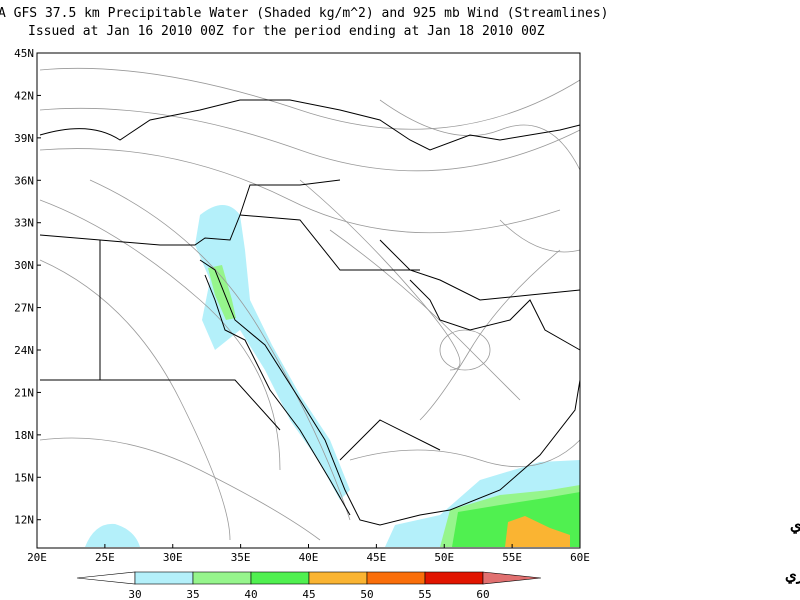 This screenshot has height=600, width=800. Describe the element at coordinates (537, 531) in the screenshot. I see `shade-yellow` at that location.